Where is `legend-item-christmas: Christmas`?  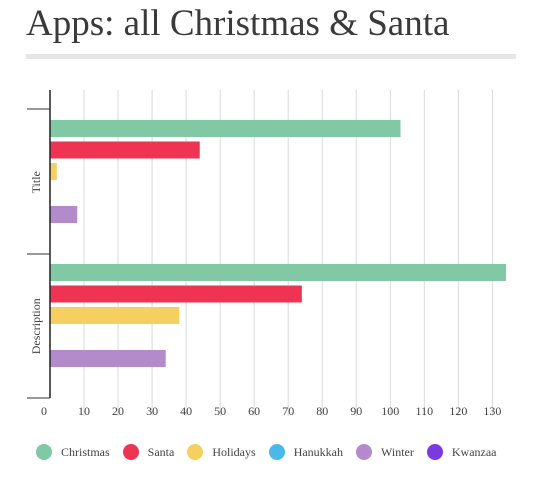 legend-item-christmas: Christmas is located at coordinates (73, 452).